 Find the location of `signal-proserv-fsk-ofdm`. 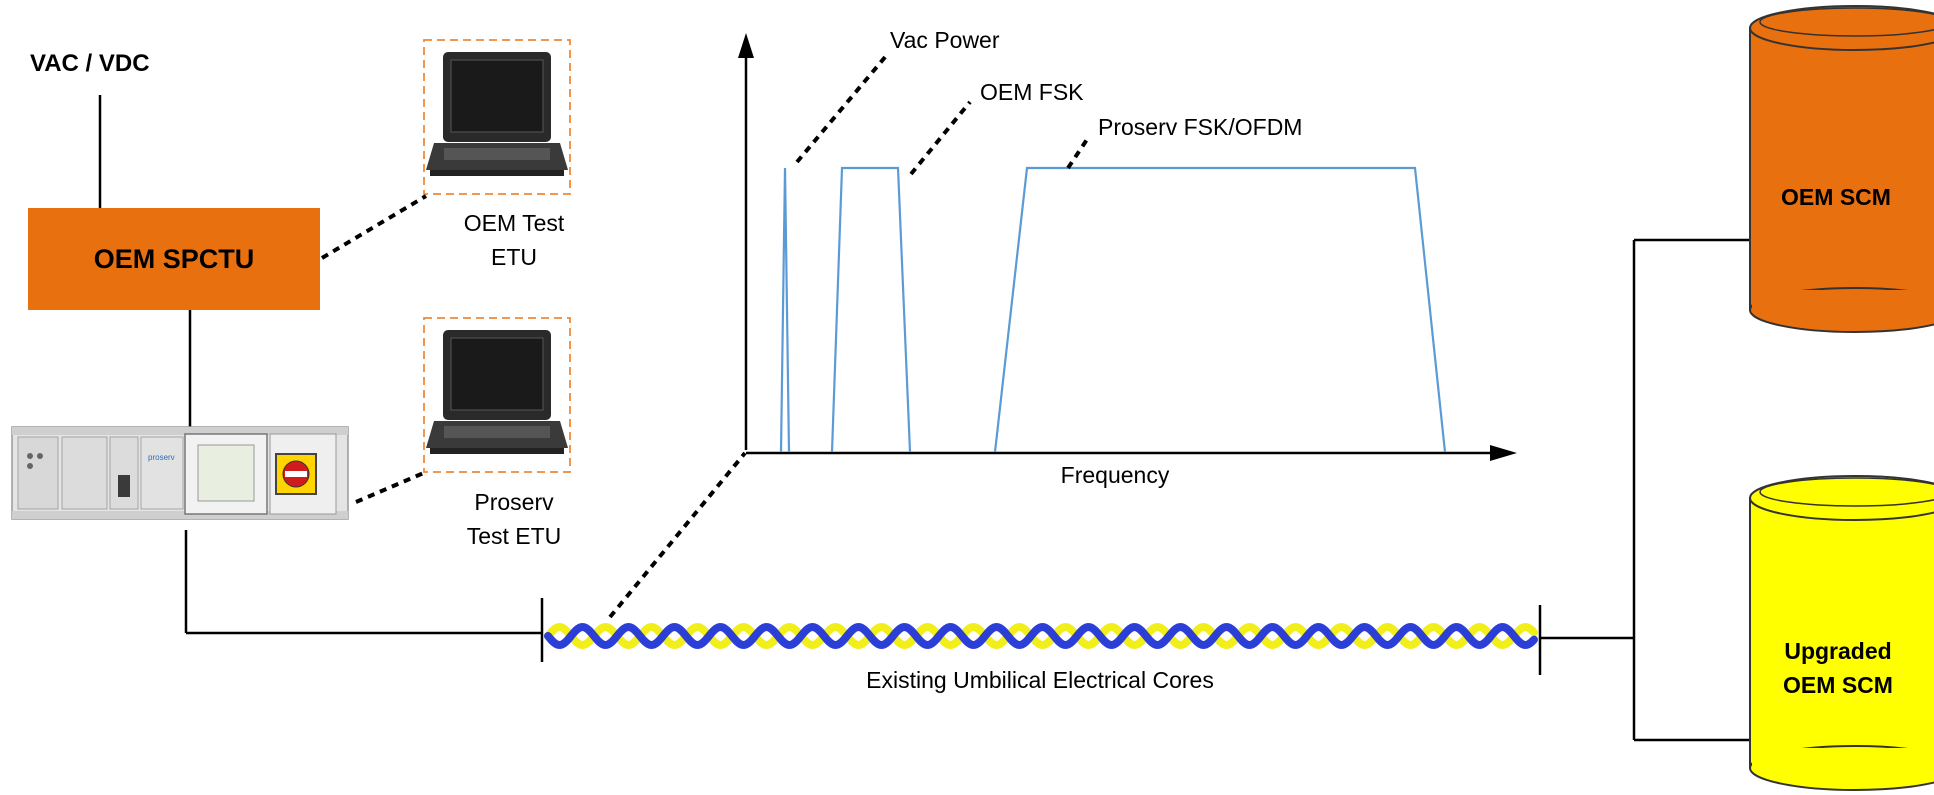

signal-proserv-fsk-ofdm is located at coordinates (1220, 309).